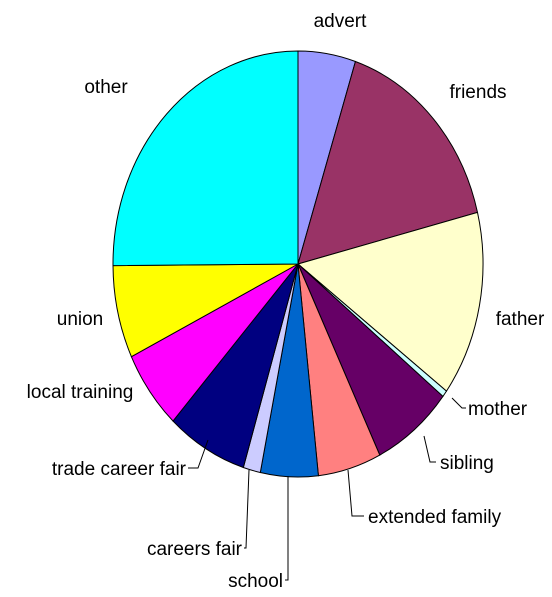  What do you see at coordinates (106, 87) in the screenshot?
I see `slice-label: other` at bounding box center [106, 87].